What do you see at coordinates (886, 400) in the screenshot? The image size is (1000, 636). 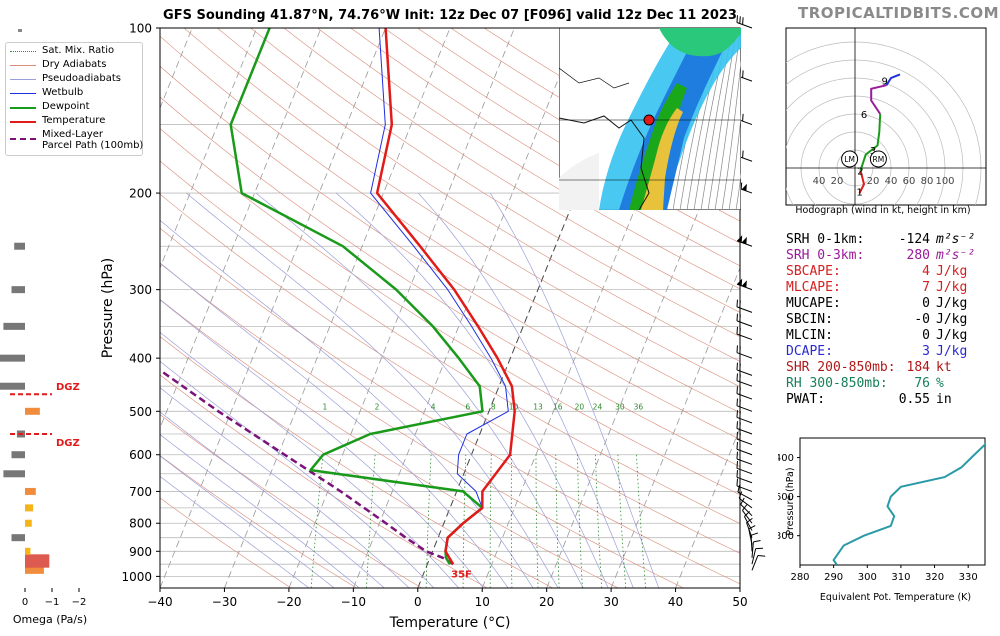 I see `stat-row: PWAT: 0.55 in` at bounding box center [886, 400].